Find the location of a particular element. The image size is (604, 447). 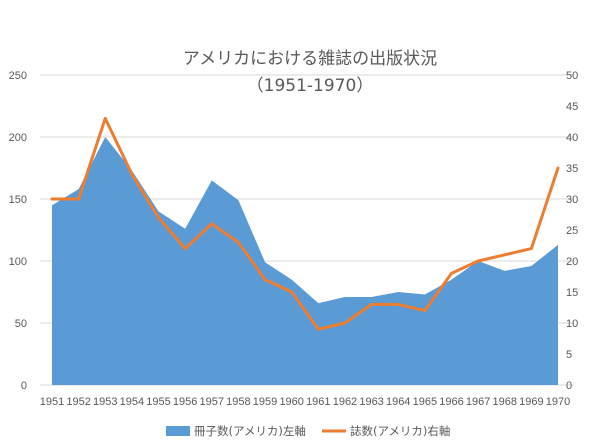

y-right-tick-label: 10 is located at coordinates (572, 324).